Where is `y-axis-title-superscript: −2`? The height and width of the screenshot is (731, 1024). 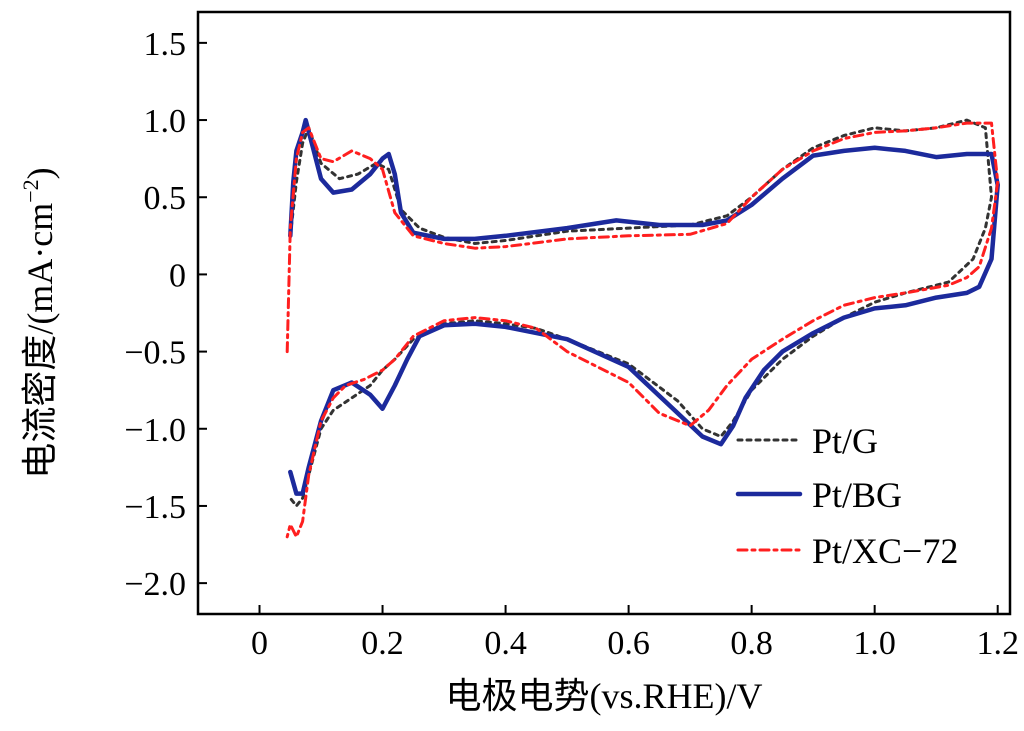 y-axis-title-superscript: −2 is located at coordinates (30, 190).